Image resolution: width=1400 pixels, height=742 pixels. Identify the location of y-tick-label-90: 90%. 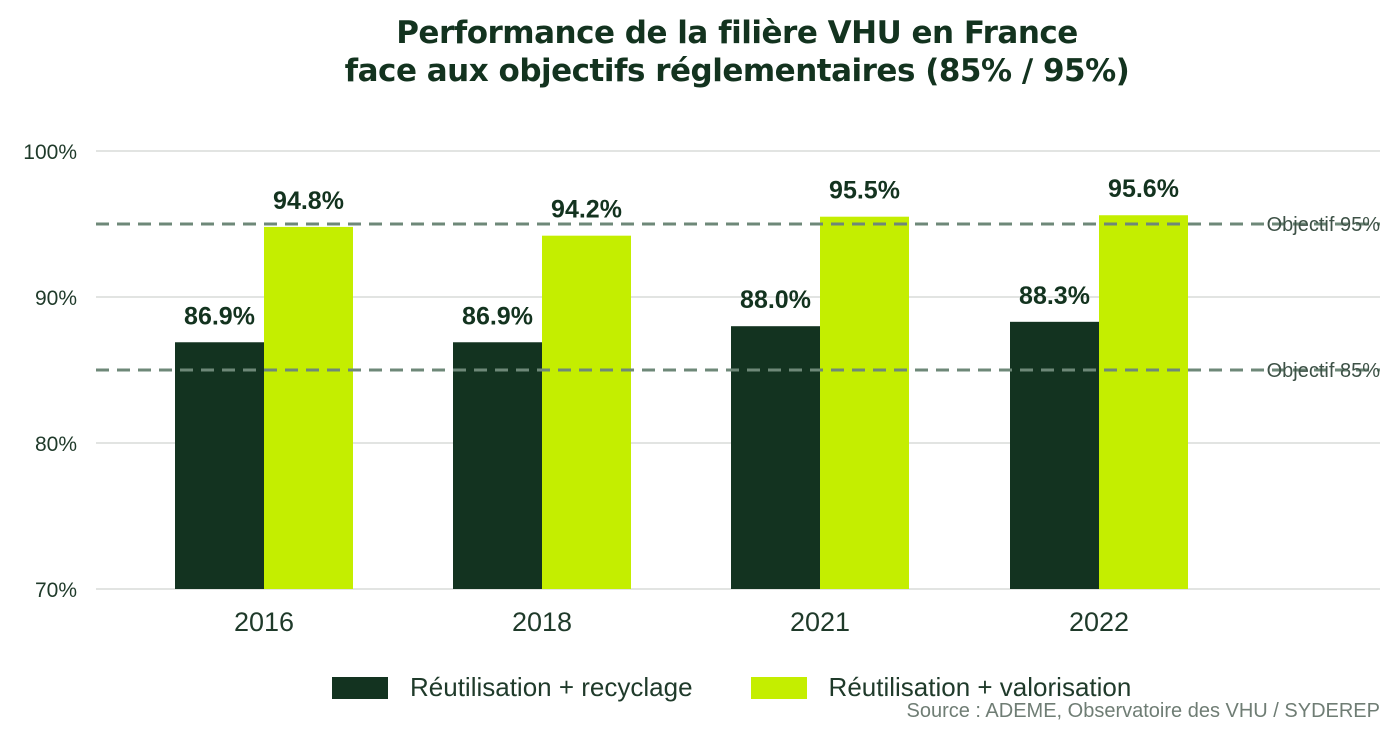
(56, 298).